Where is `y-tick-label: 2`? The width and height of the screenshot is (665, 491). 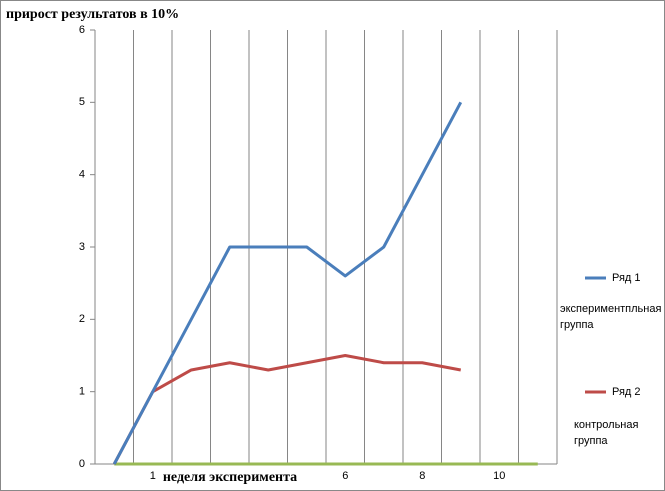 y-tick-label: 2 is located at coordinates (82, 319).